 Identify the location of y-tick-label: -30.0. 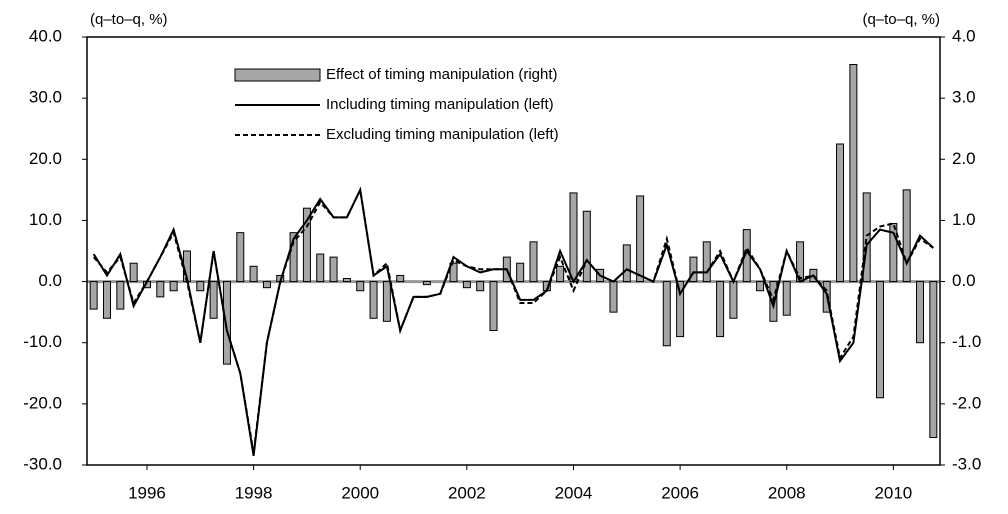
(42, 463).